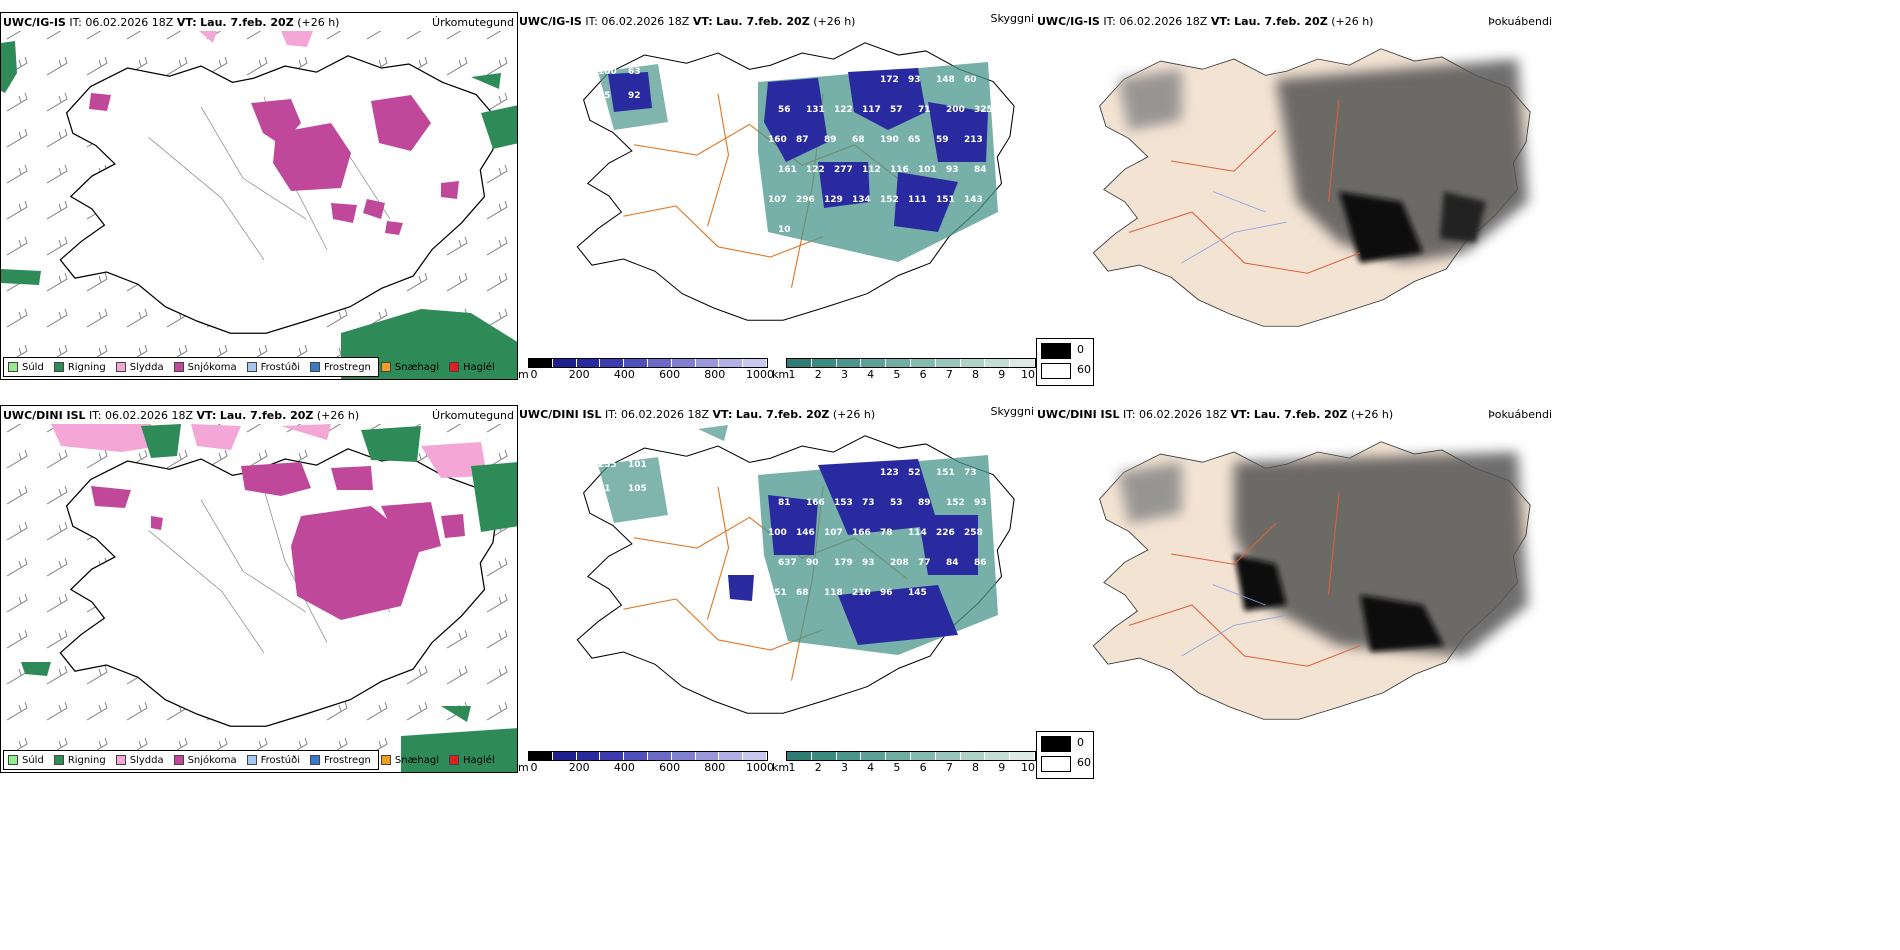 The image size is (1900, 950). Describe the element at coordinates (205, 760) in the screenshot. I see `precip-legend-item: Snjókoma` at that location.